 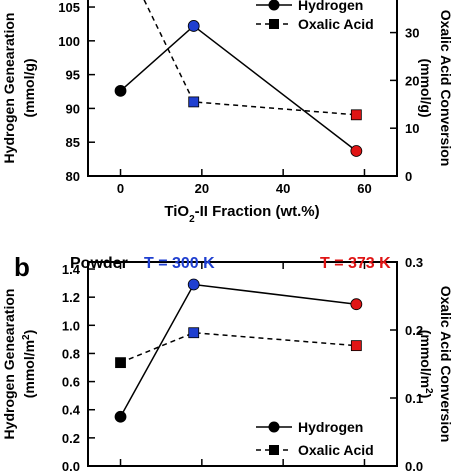 I want to click on y-left-tick-label: 95, so click(x=73, y=75).